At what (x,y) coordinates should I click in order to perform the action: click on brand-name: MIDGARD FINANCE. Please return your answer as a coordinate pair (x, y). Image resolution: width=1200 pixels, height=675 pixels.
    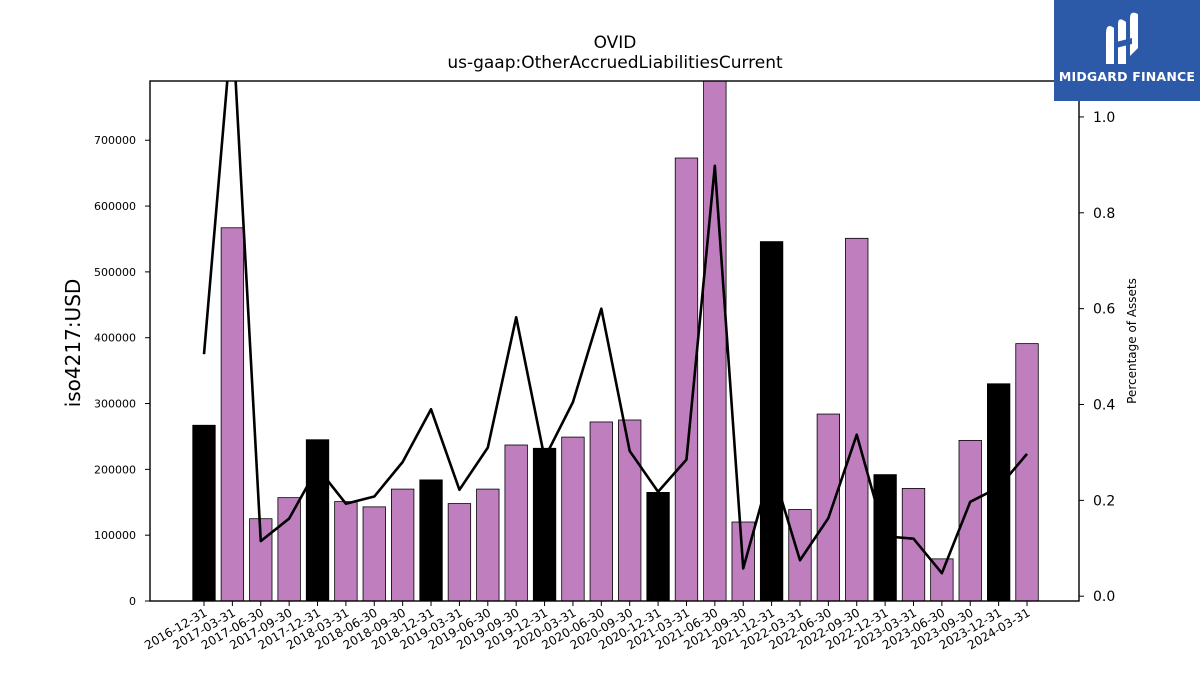
    Looking at the image, I should click on (1127, 76).